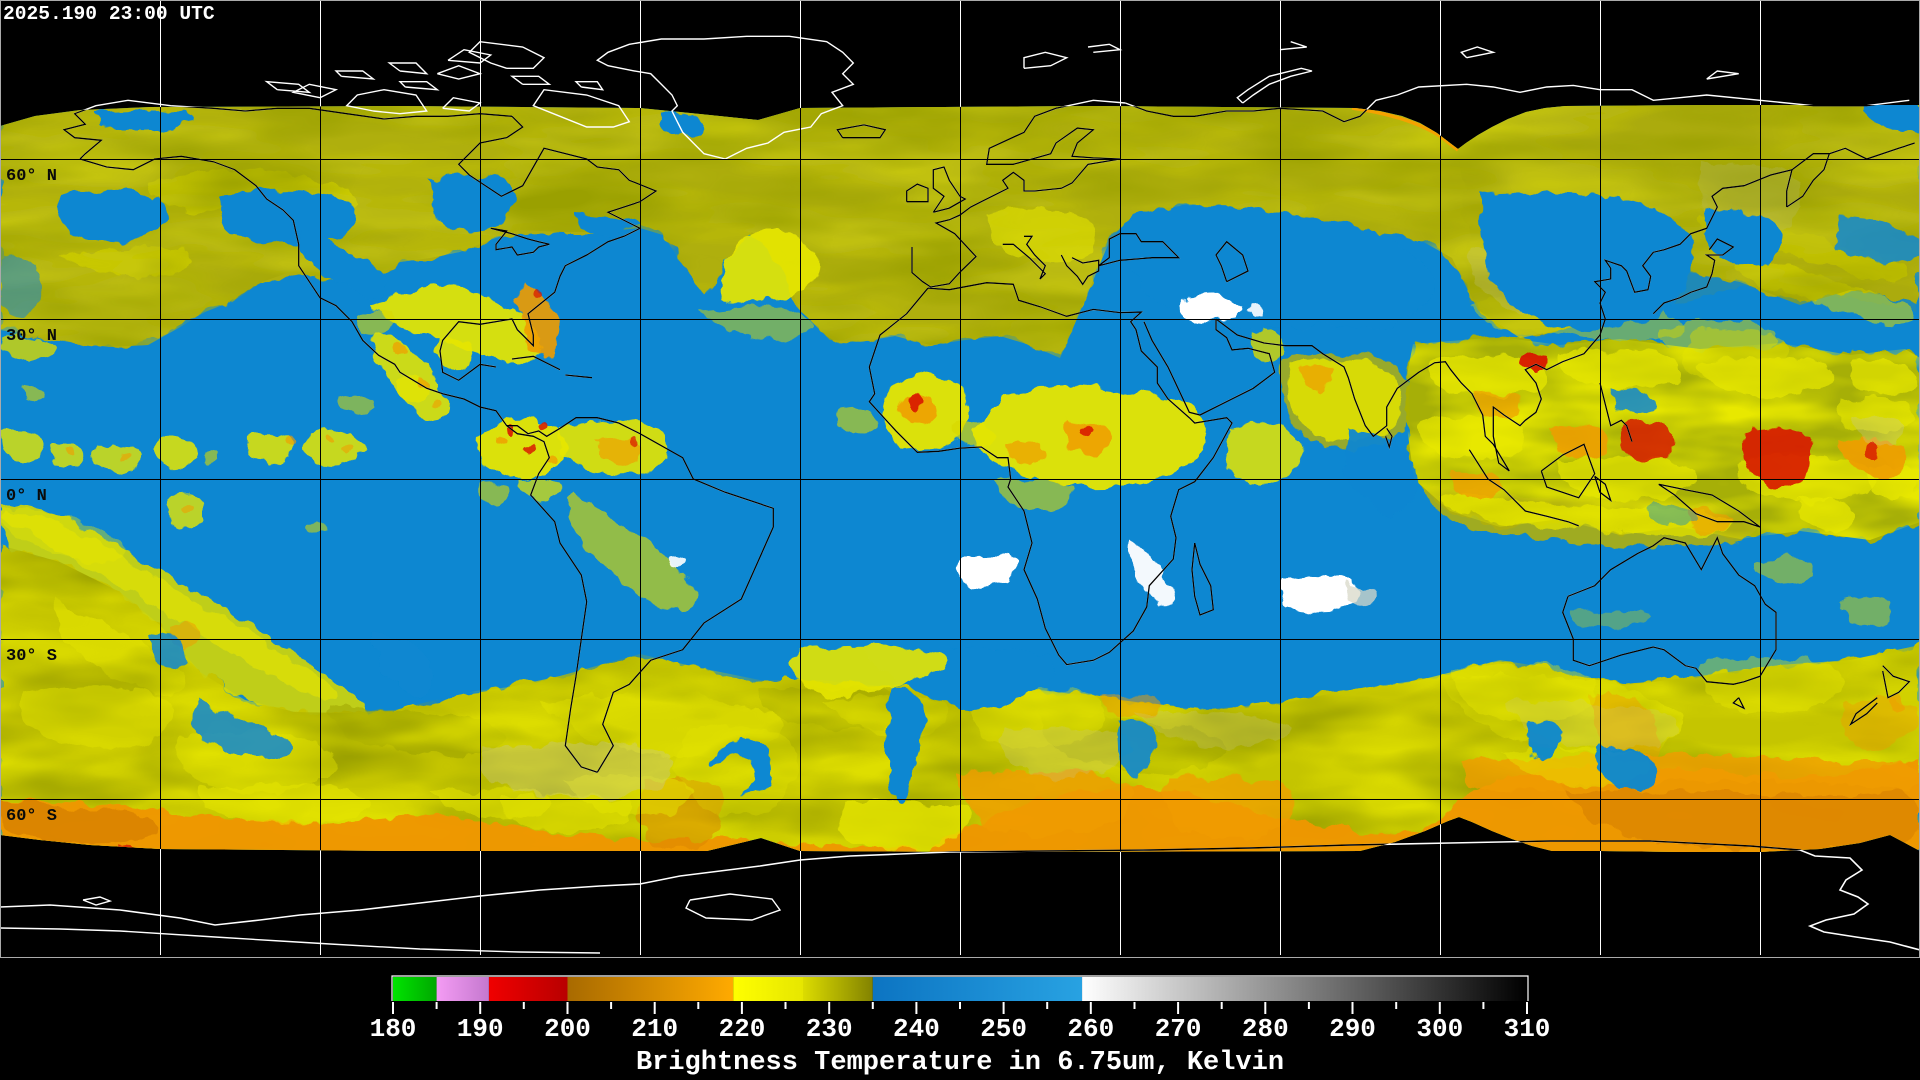  What do you see at coordinates (829, 1029) in the screenshot?
I see `svg-text: 230` at bounding box center [829, 1029].